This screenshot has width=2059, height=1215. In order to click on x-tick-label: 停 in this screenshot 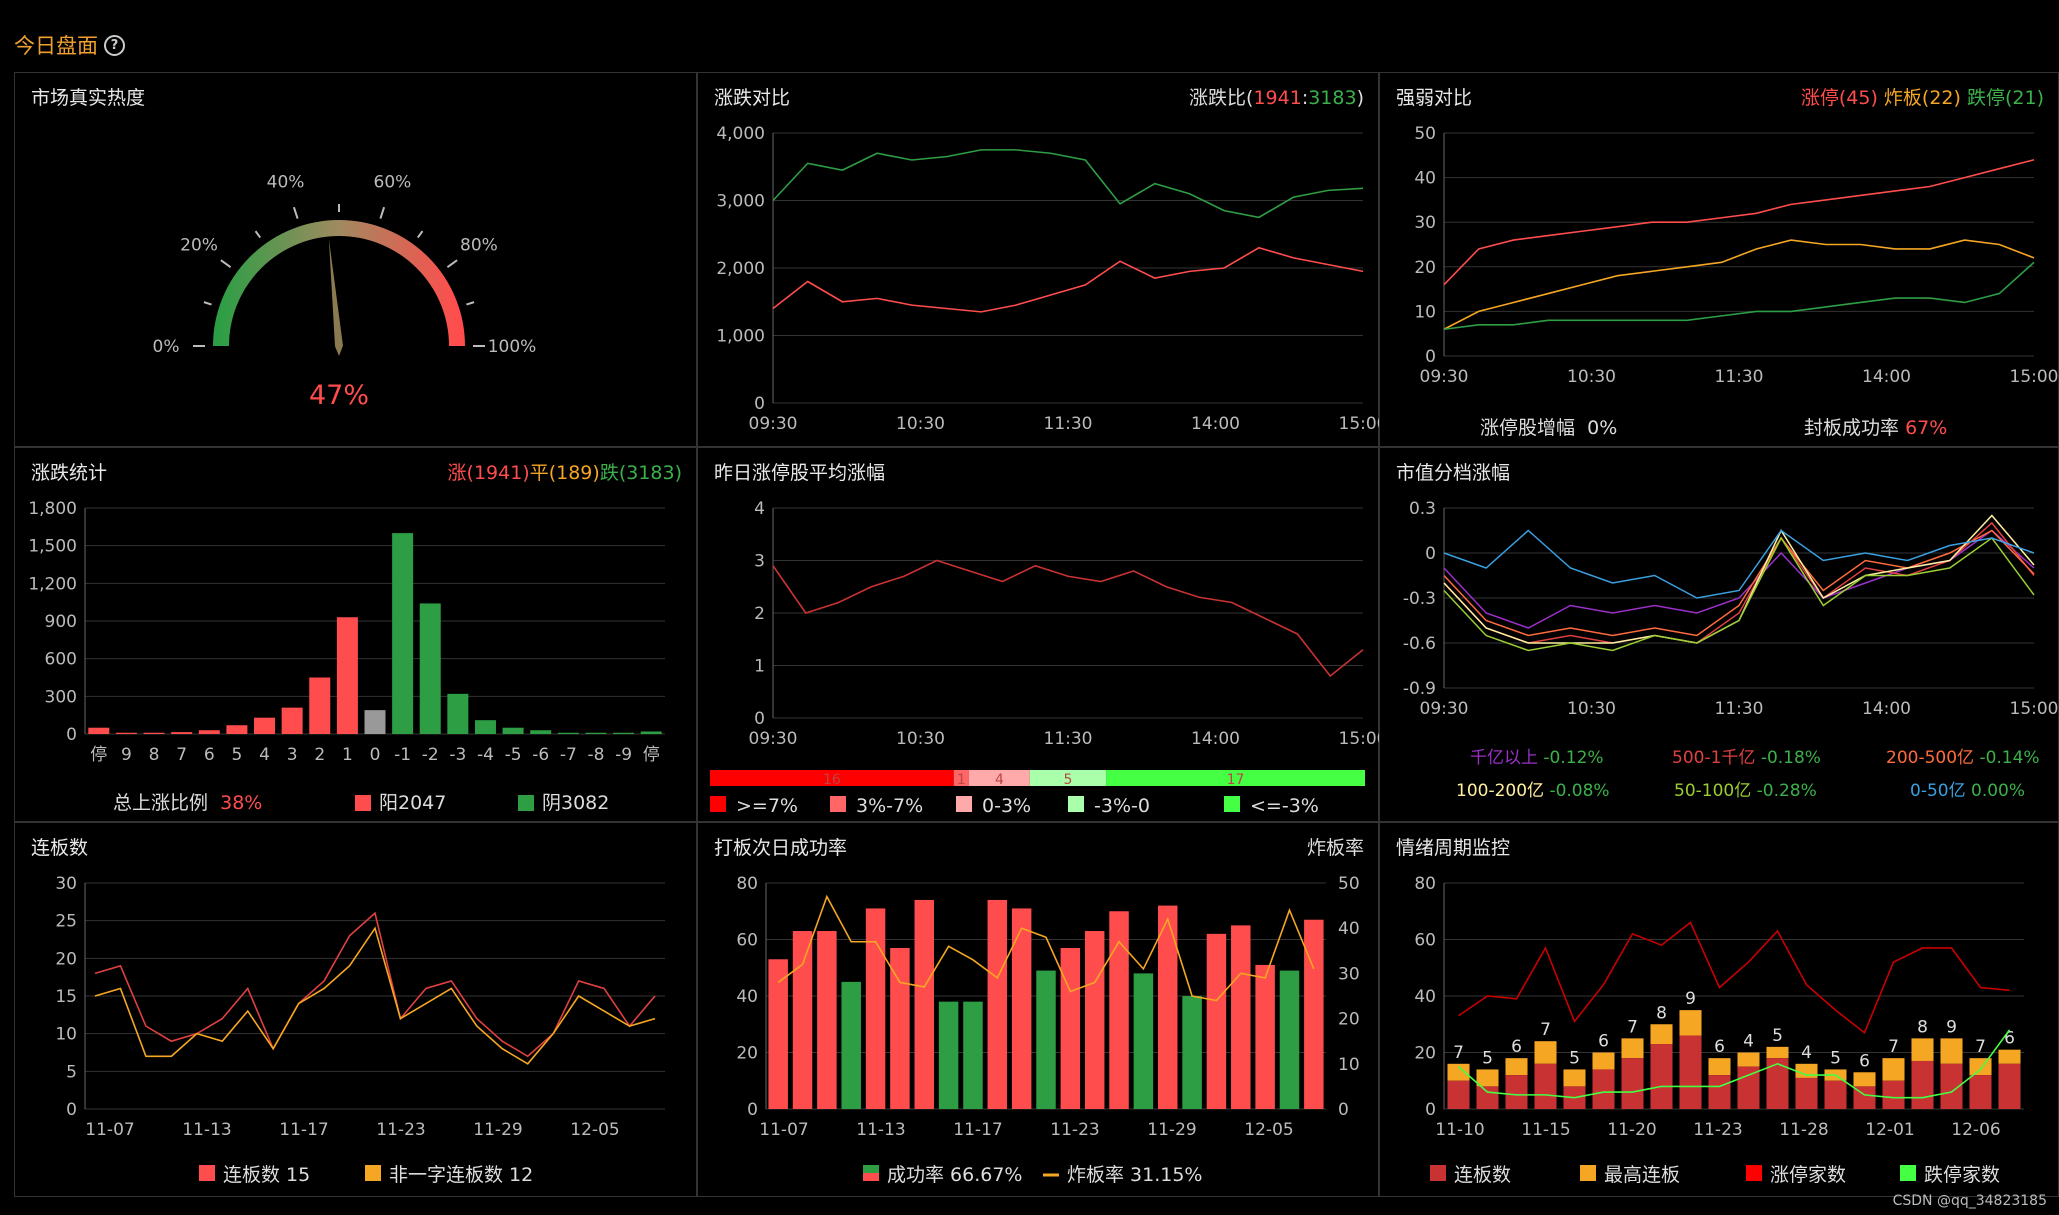, I will do `click(98, 755)`.